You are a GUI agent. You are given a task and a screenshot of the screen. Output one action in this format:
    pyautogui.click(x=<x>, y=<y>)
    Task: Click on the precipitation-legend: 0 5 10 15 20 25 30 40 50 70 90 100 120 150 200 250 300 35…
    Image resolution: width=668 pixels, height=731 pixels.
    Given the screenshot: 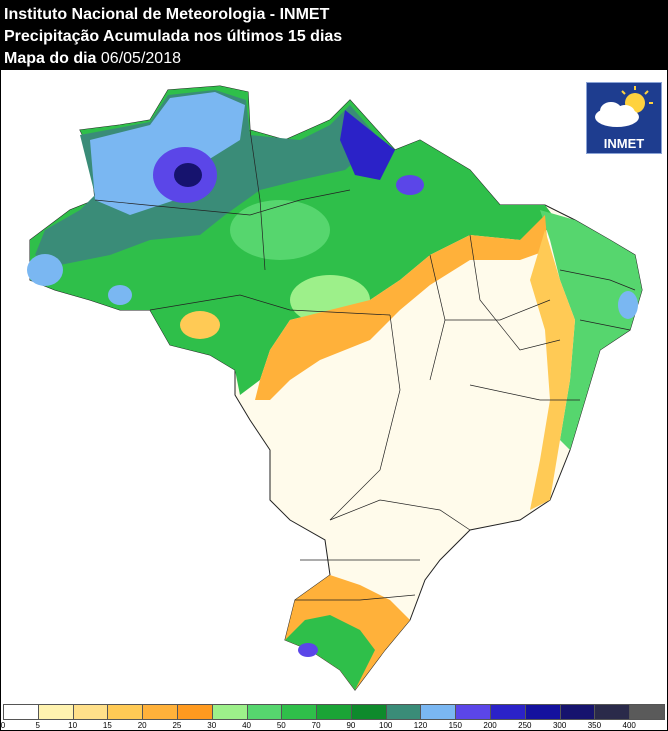 What is the action you would take?
    pyautogui.click(x=334, y=717)
    